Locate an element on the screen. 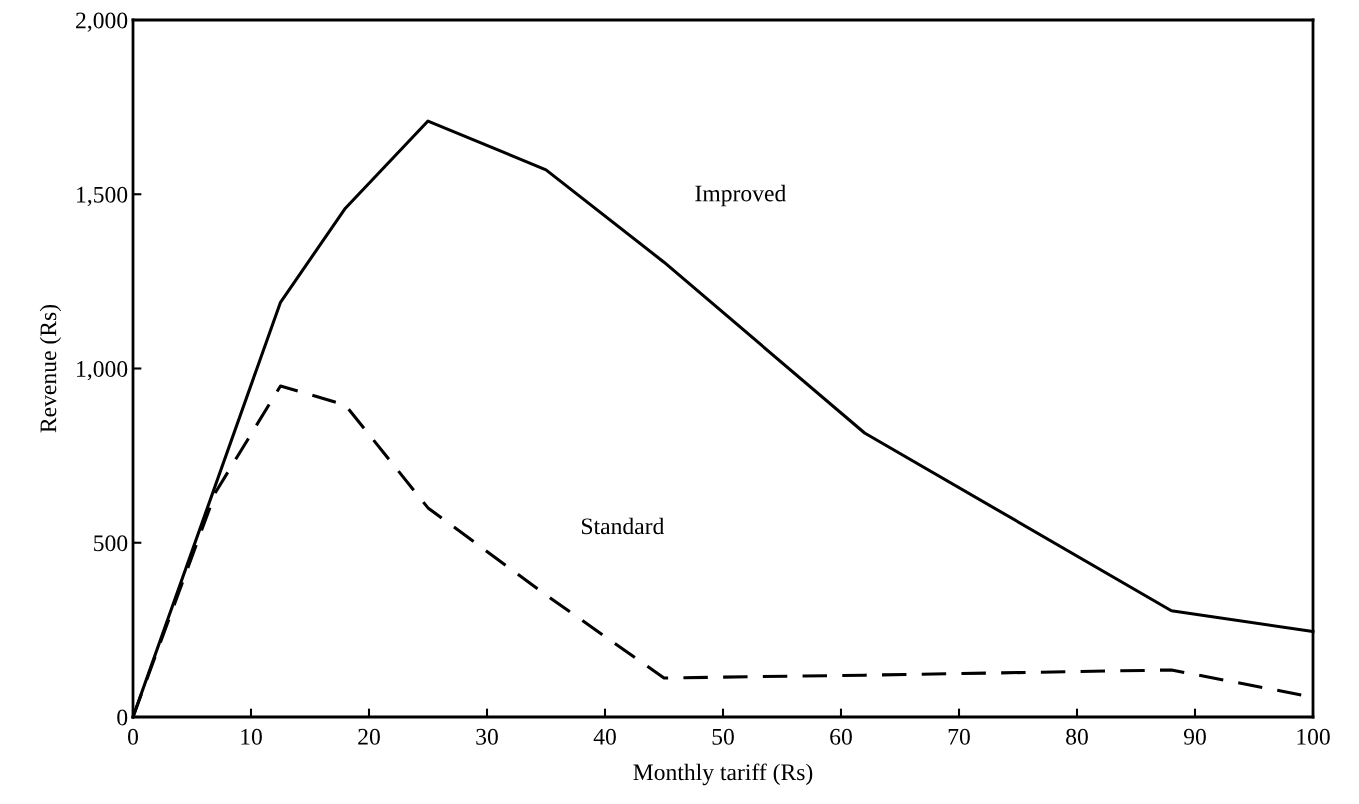 This screenshot has height=804, width=1359. x-tick-label: 60 is located at coordinates (841, 736).